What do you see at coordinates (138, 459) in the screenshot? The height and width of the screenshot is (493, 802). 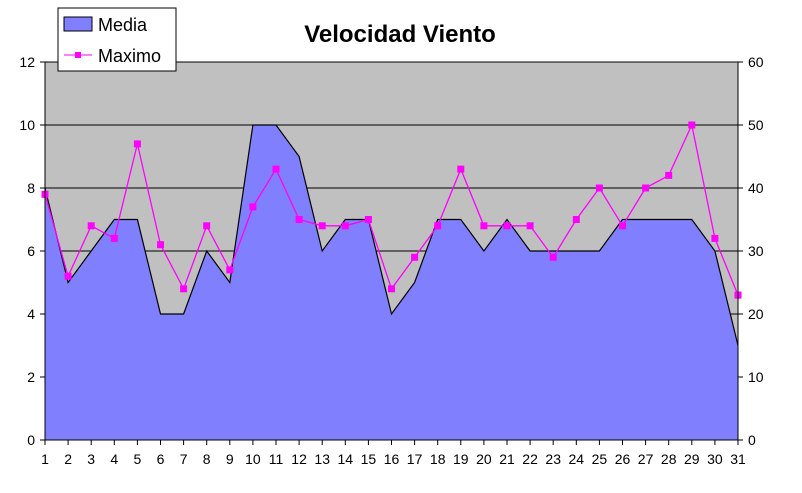 I see `x-tick-label: 5` at bounding box center [138, 459].